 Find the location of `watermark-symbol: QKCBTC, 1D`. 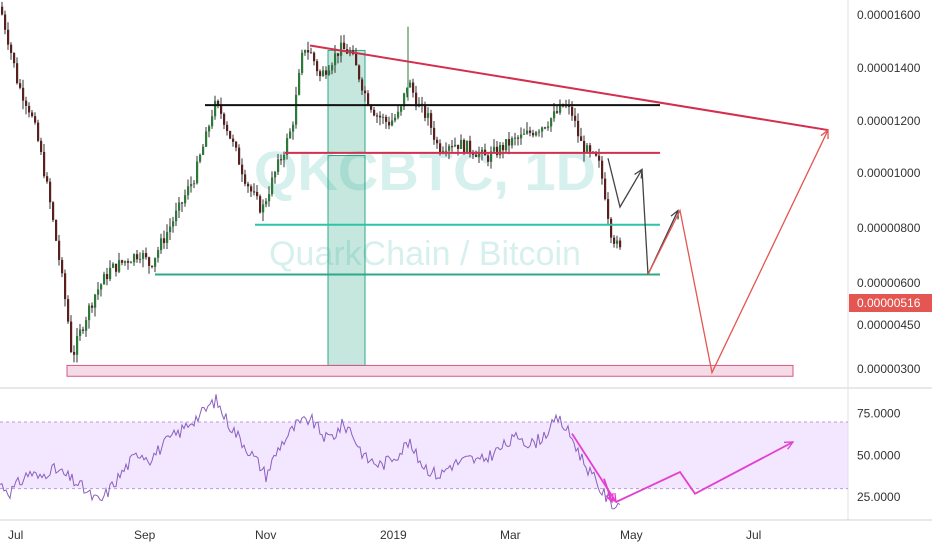

watermark-symbol: QKCBTC, 1D is located at coordinates (425, 170).